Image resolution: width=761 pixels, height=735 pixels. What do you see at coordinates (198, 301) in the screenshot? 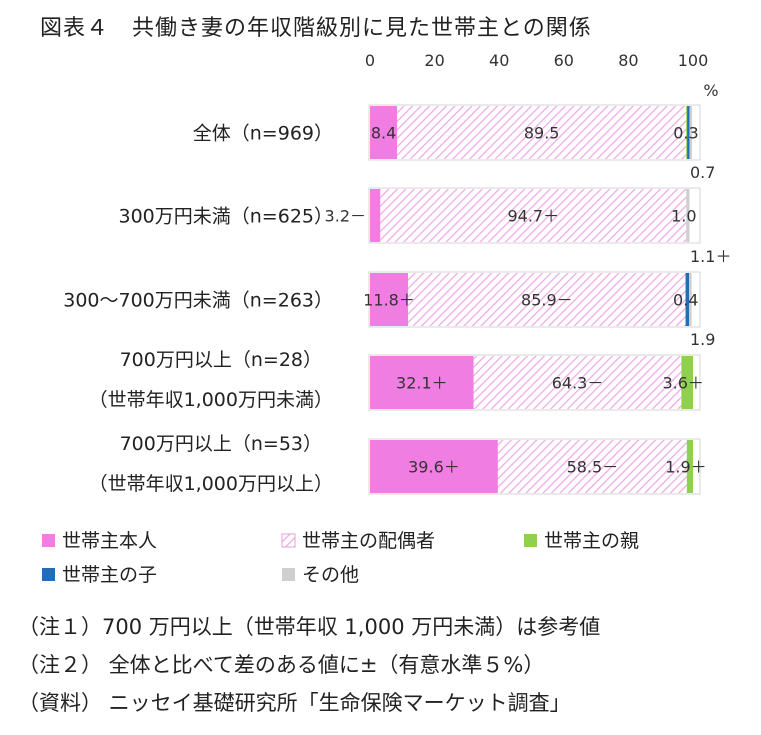
I see `category-label: 300～700万円未満（n=263）` at bounding box center [198, 301].